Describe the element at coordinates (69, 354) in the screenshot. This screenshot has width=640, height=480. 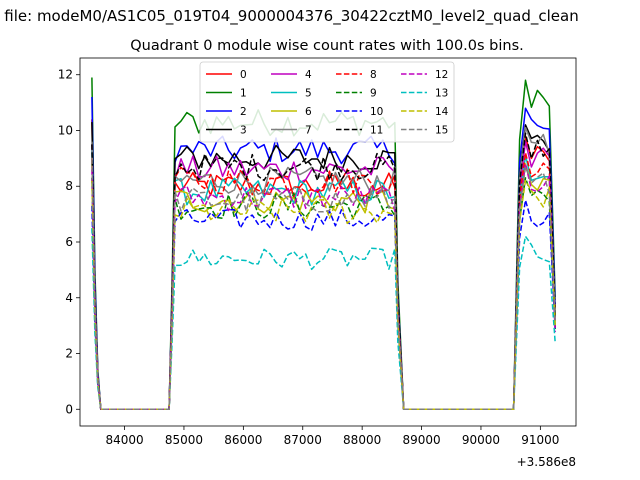
I see `y-tick-label: 2` at that location.